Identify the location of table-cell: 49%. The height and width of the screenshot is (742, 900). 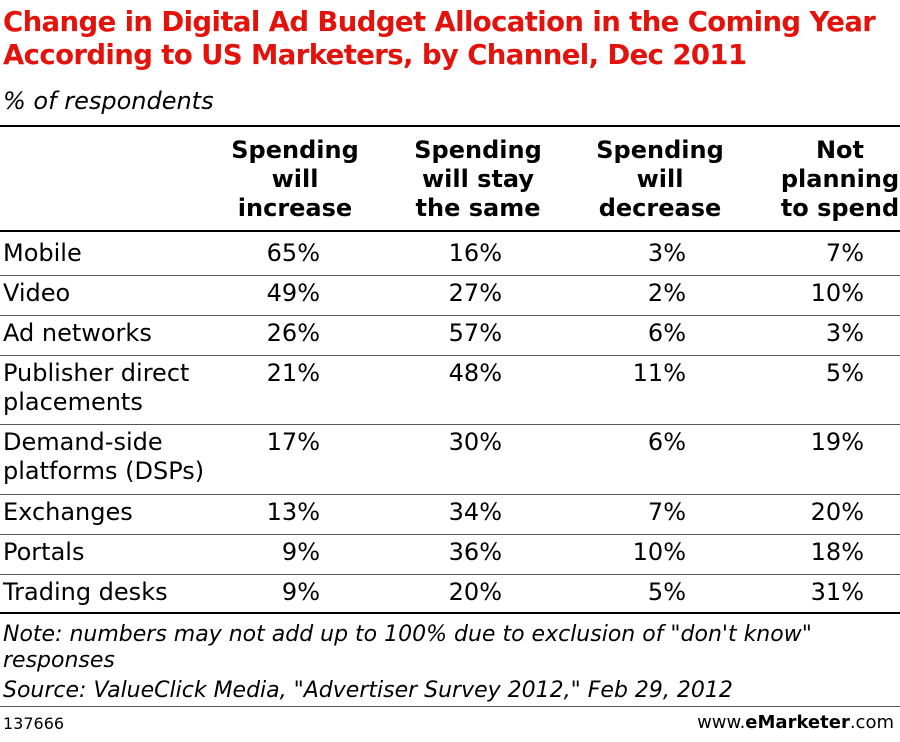
(293, 293).